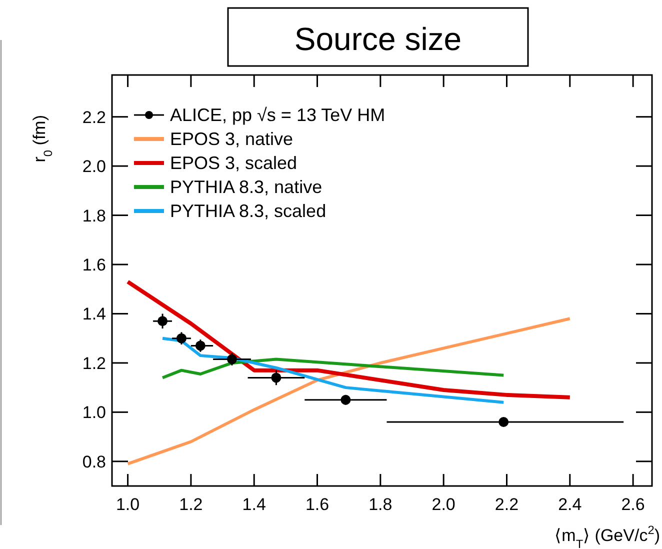 The image size is (662, 549). What do you see at coordinates (94, 314) in the screenshot?
I see `y-tick-label: 1.4` at bounding box center [94, 314].